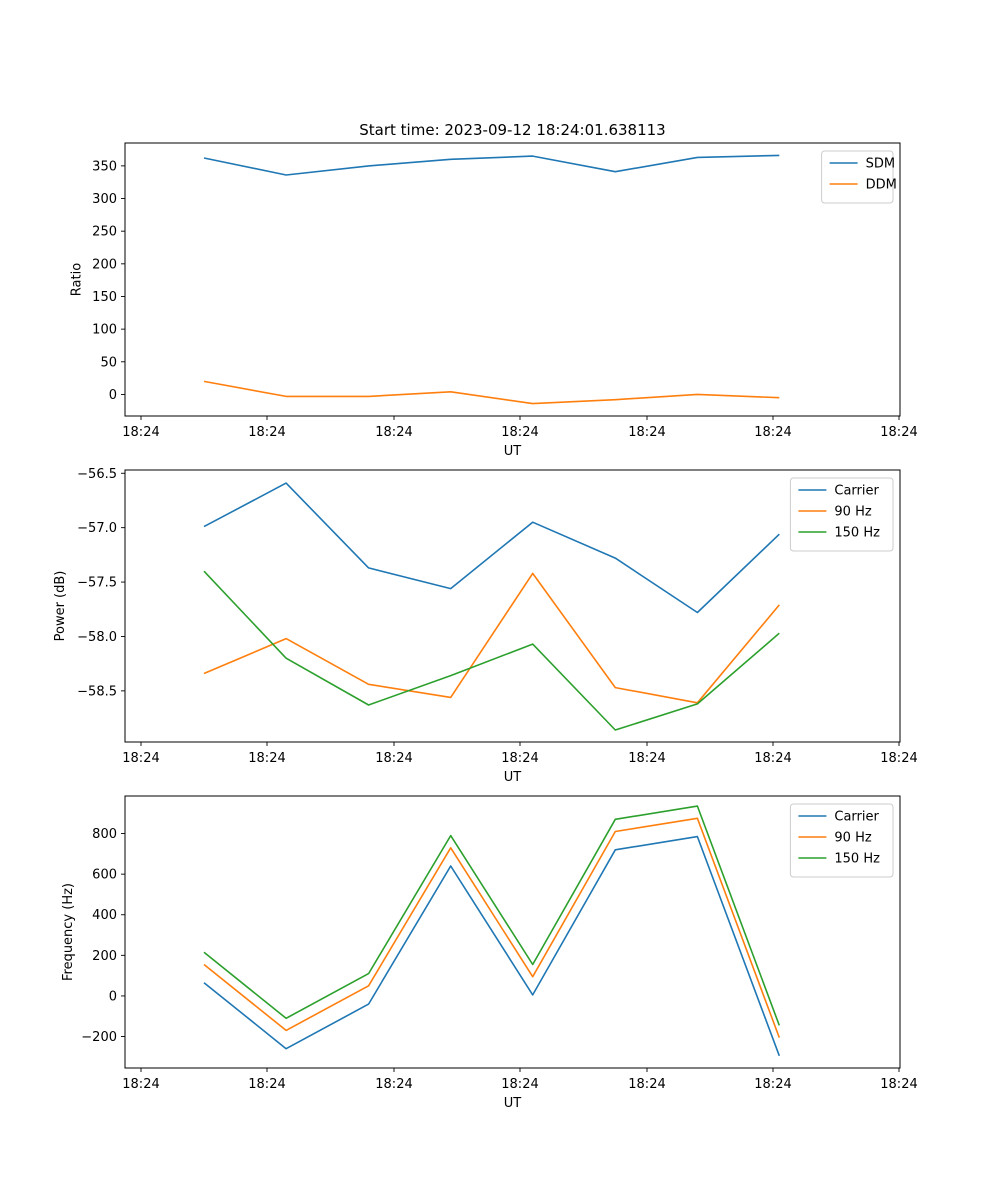 This screenshot has width=1000, height=1200. I want to click on chart-power-legend: Carrier 90 Hz 150 Hz, so click(841, 514).